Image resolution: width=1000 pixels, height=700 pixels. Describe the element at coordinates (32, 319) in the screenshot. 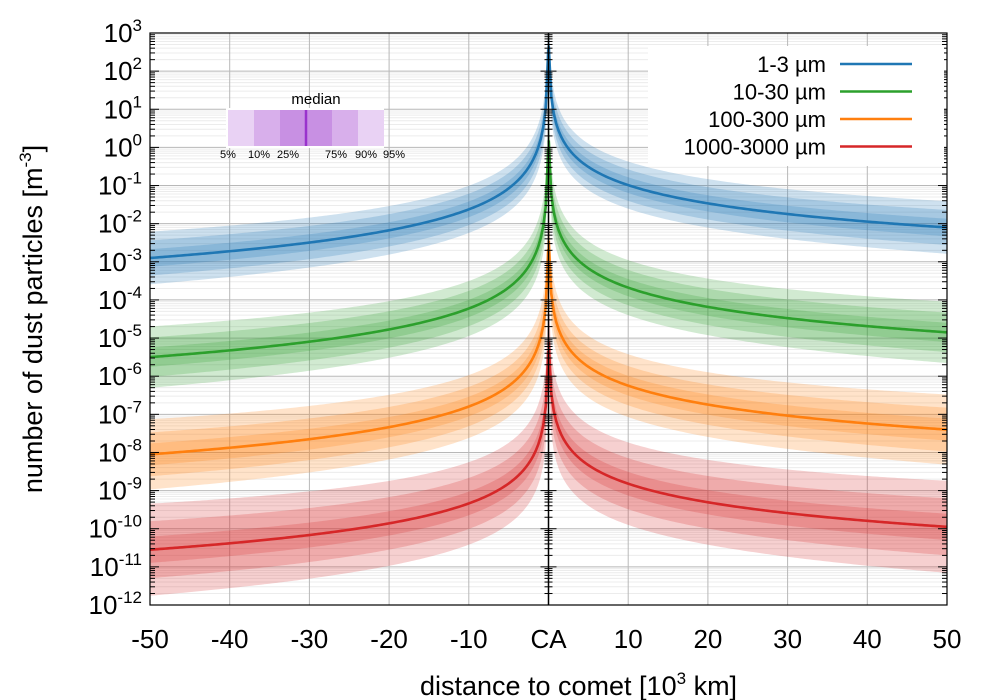

I see `y-axis-title: number of dust particles [m-3]` at that location.